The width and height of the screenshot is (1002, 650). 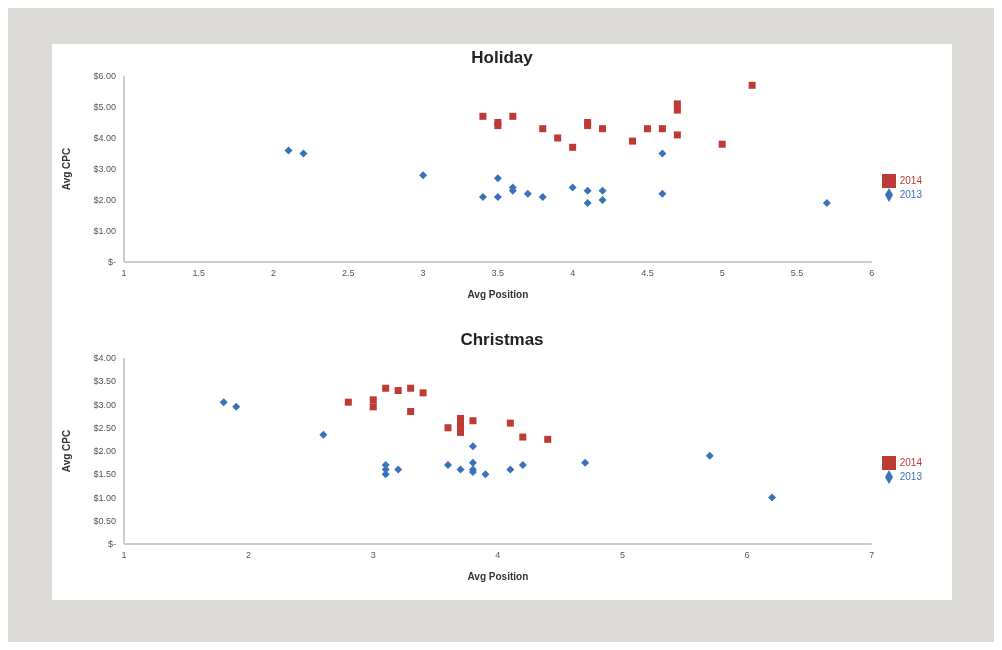 I want to click on x-tick-label: 4.5, so click(x=647, y=273).